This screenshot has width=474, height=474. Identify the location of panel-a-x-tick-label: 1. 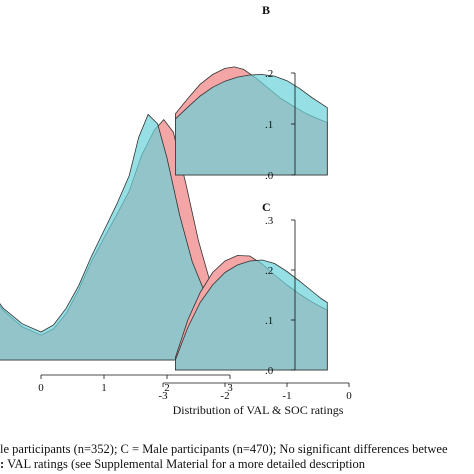
(104, 388).